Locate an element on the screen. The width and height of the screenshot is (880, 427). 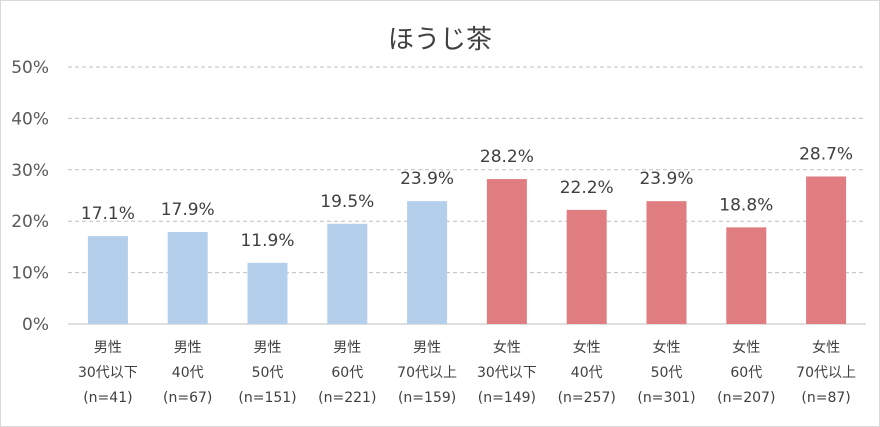
data-label: 28.2% is located at coordinates (507, 157).